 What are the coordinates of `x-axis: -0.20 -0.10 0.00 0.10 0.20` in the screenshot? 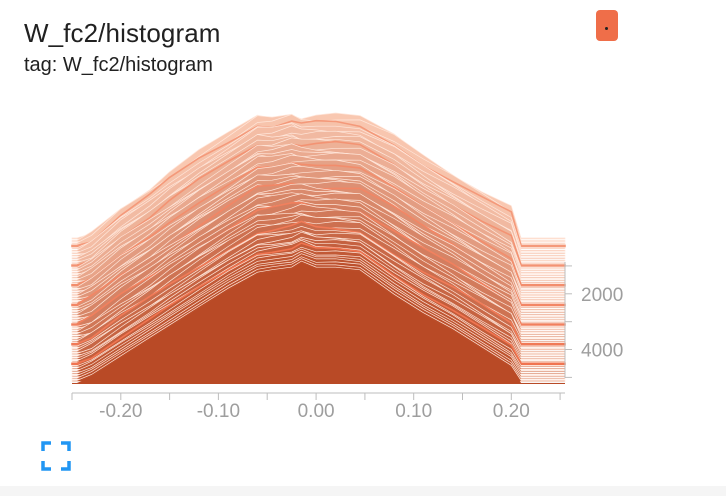 It's located at (318, 407).